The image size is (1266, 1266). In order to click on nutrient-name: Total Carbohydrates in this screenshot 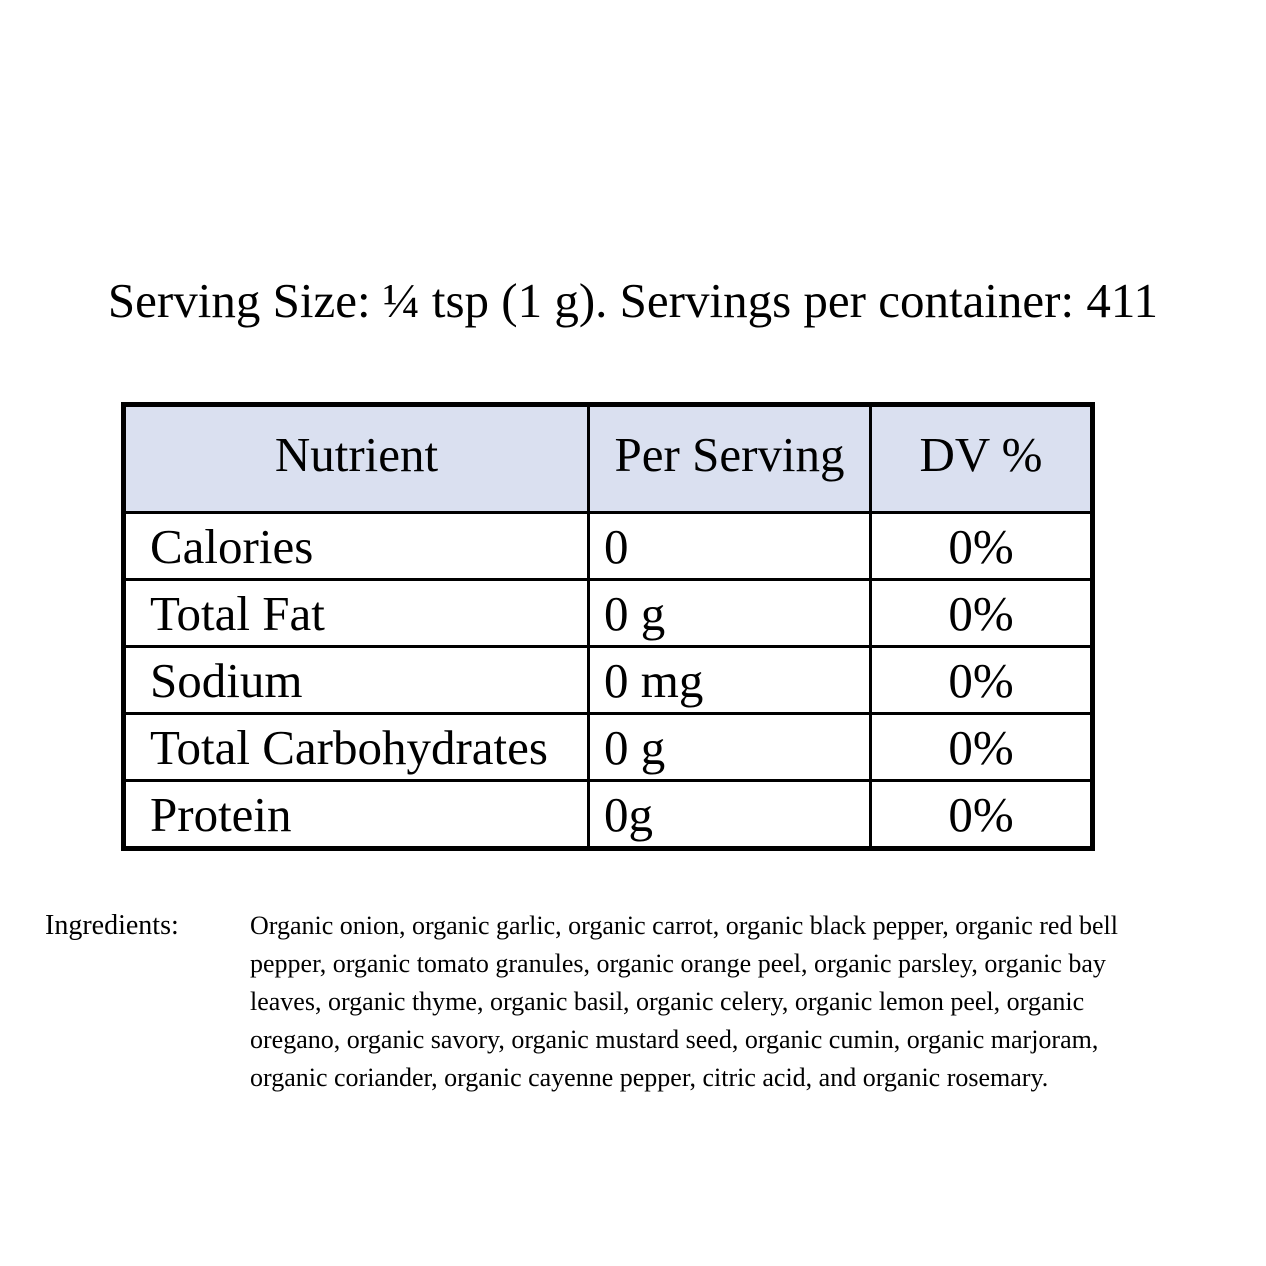, I will do `click(356, 747)`.